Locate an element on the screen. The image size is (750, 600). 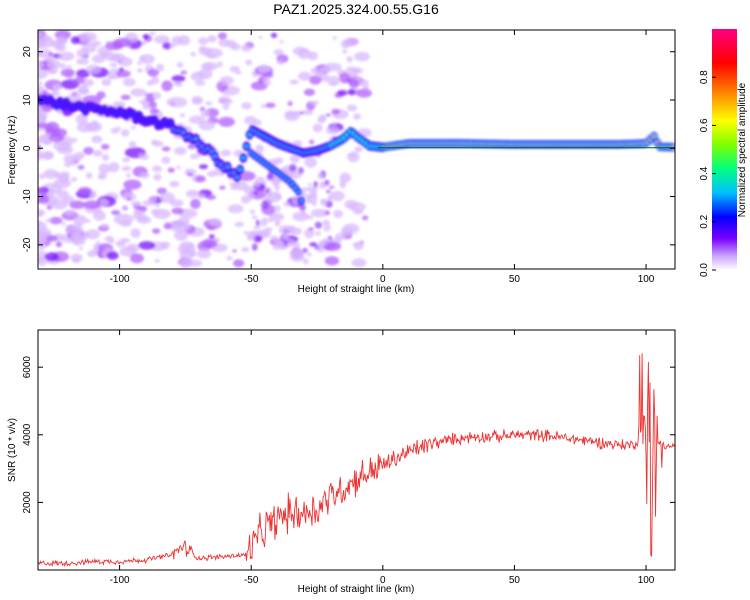
x-tick-label: 100 is located at coordinates (646, 580).